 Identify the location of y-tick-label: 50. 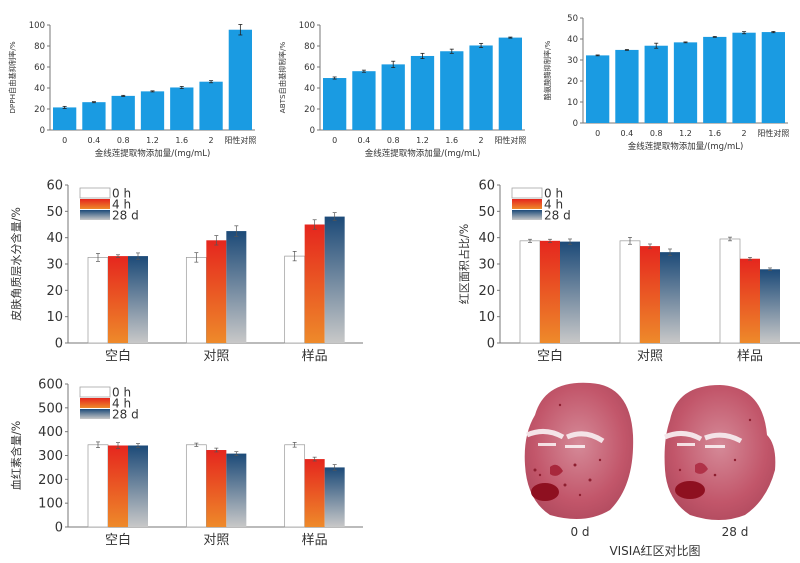
(54, 212).